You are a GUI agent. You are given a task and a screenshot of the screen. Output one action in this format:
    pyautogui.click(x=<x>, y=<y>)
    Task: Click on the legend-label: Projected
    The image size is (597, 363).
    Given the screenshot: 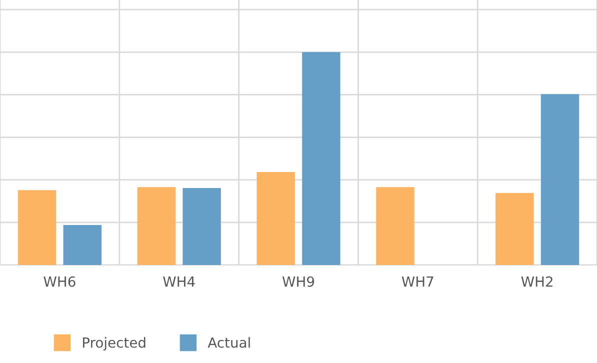 What is the action you would take?
    pyautogui.click(x=114, y=343)
    